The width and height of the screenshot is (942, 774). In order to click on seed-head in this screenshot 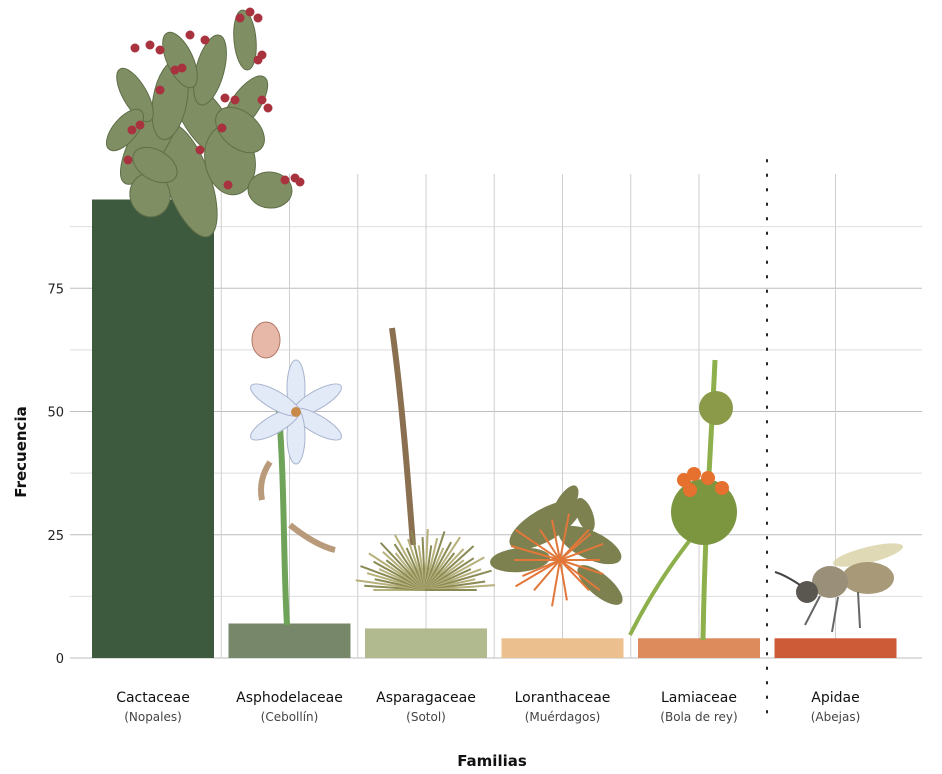, I will do `click(716, 408)`.